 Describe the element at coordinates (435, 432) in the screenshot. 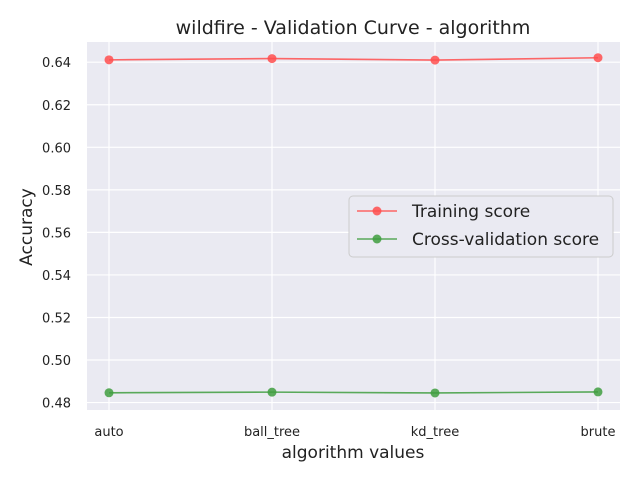

I see `x-tick-label: kd_tree` at that location.